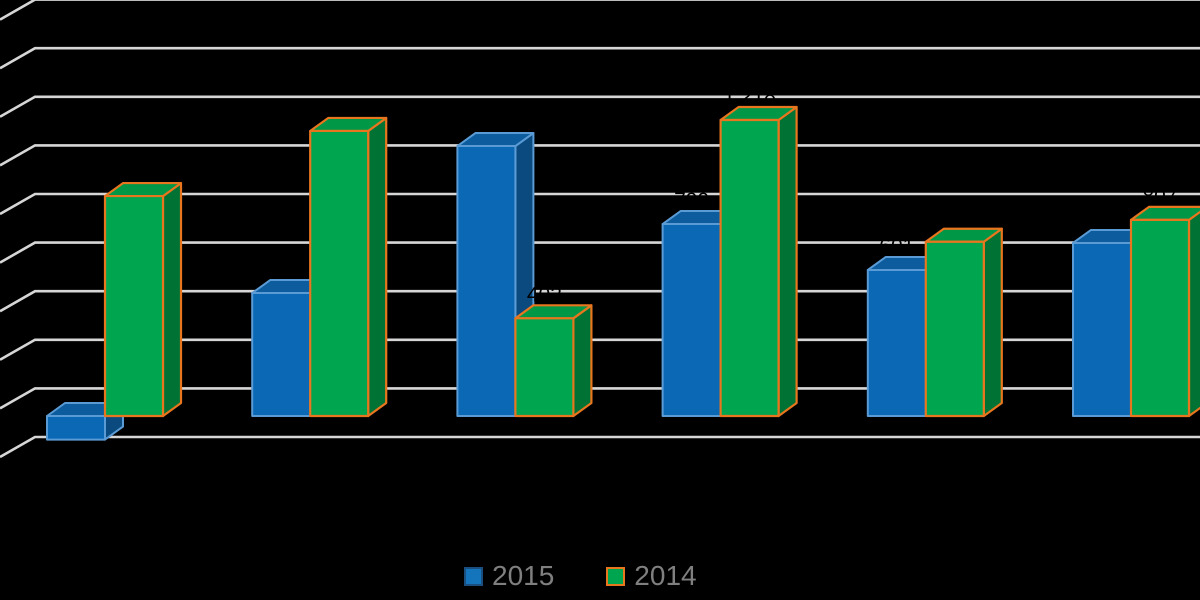  Describe the element at coordinates (787, 261) in the screenshot. I see `bar-2014-c4-side` at that location.